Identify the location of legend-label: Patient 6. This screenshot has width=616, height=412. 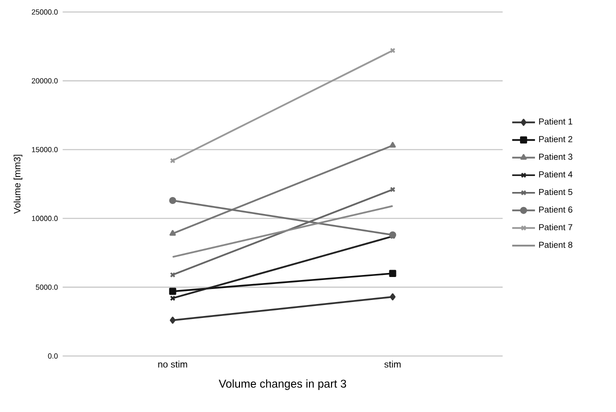
(555, 209).